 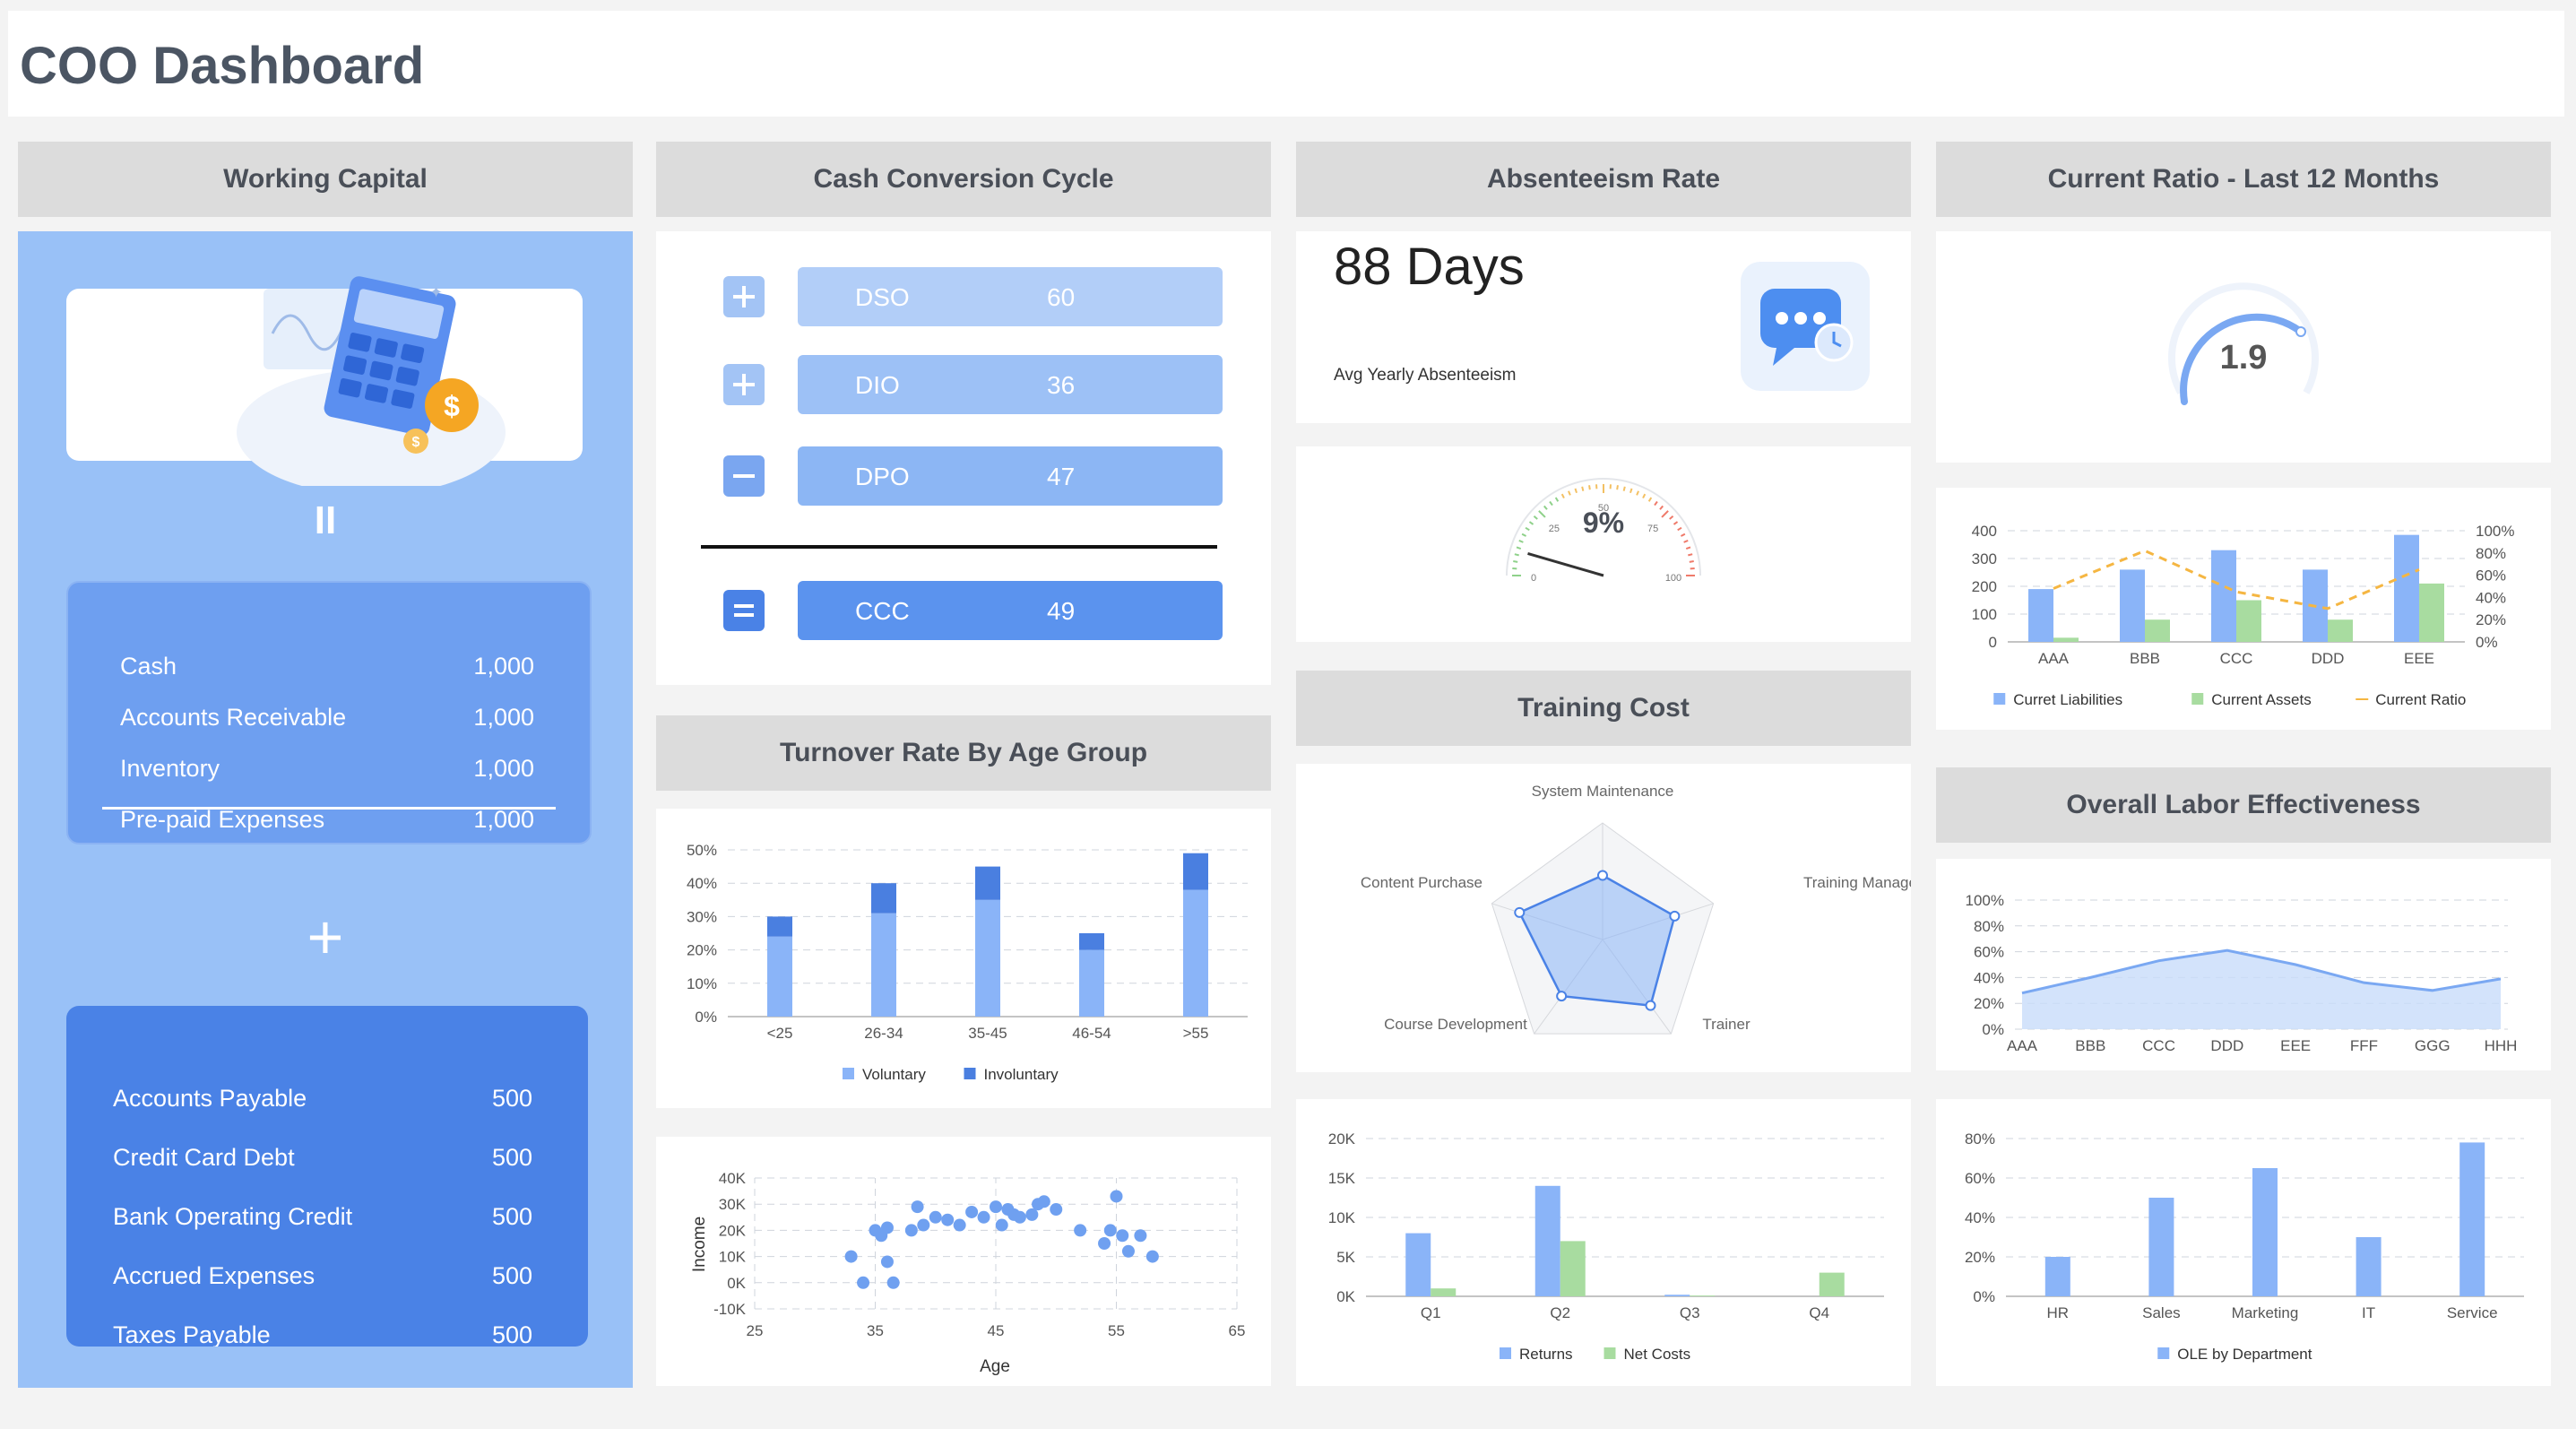 I want to click on ccc-value: 47, so click(x=1061, y=476).